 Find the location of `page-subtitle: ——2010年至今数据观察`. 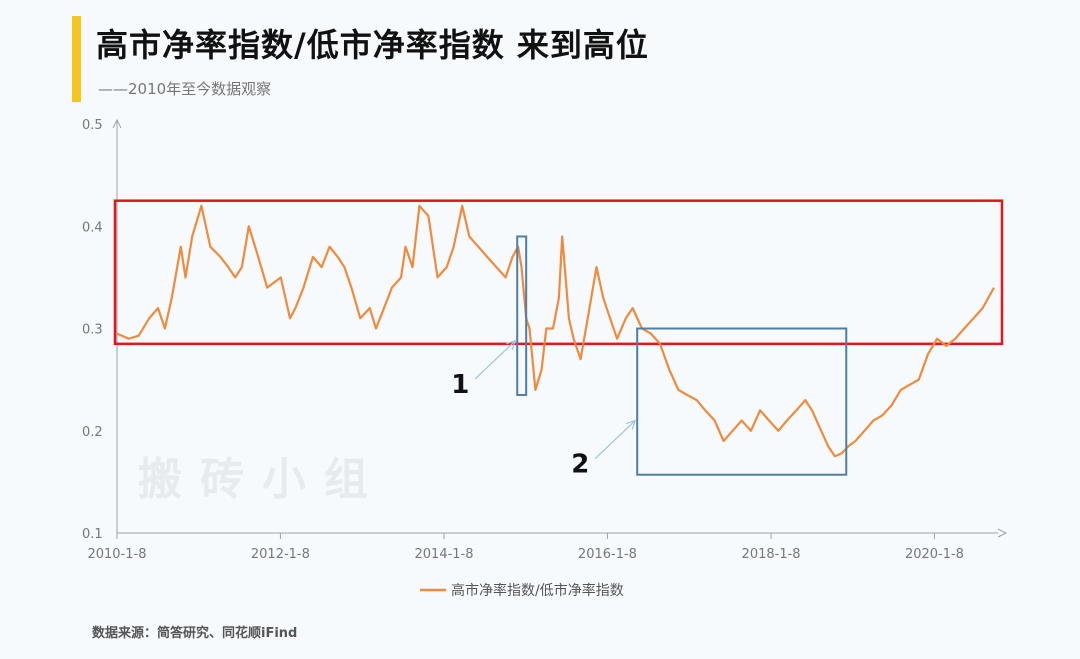

page-subtitle: ——2010年至今数据观察 is located at coordinates (185, 89).